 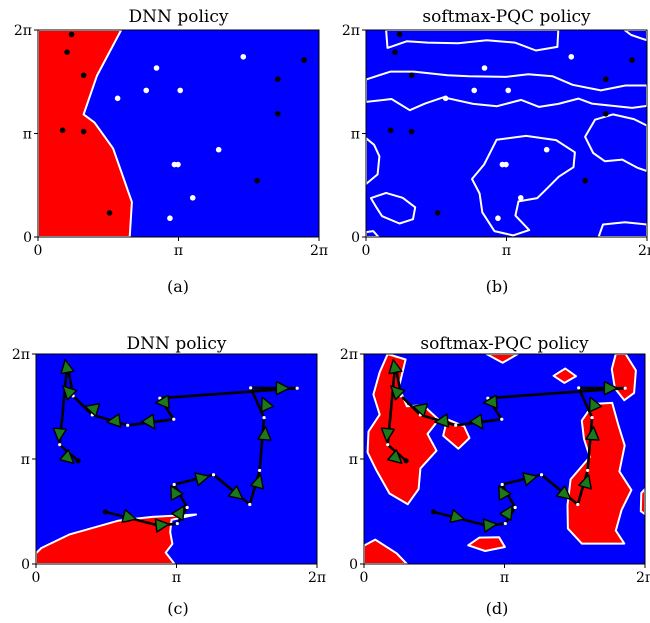 I want to click on panel-a-title: DNN policy, so click(x=179, y=17).